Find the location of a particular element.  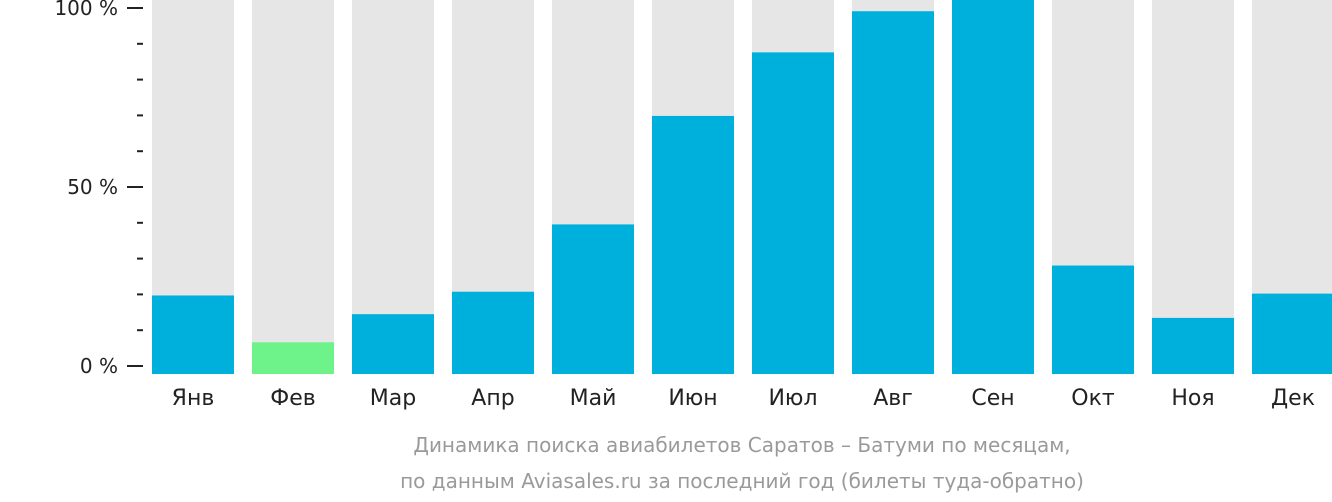

x-tick-label: Сен is located at coordinates (992, 398).